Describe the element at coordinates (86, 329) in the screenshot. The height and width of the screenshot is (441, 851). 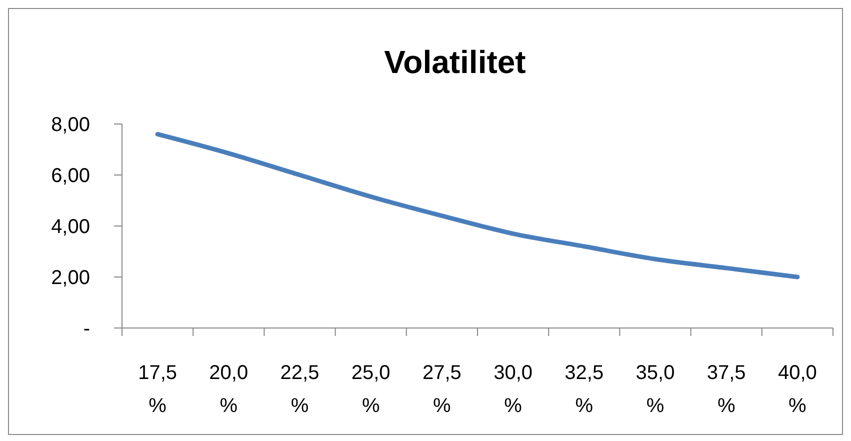
I see `y-tick-label: -` at that location.